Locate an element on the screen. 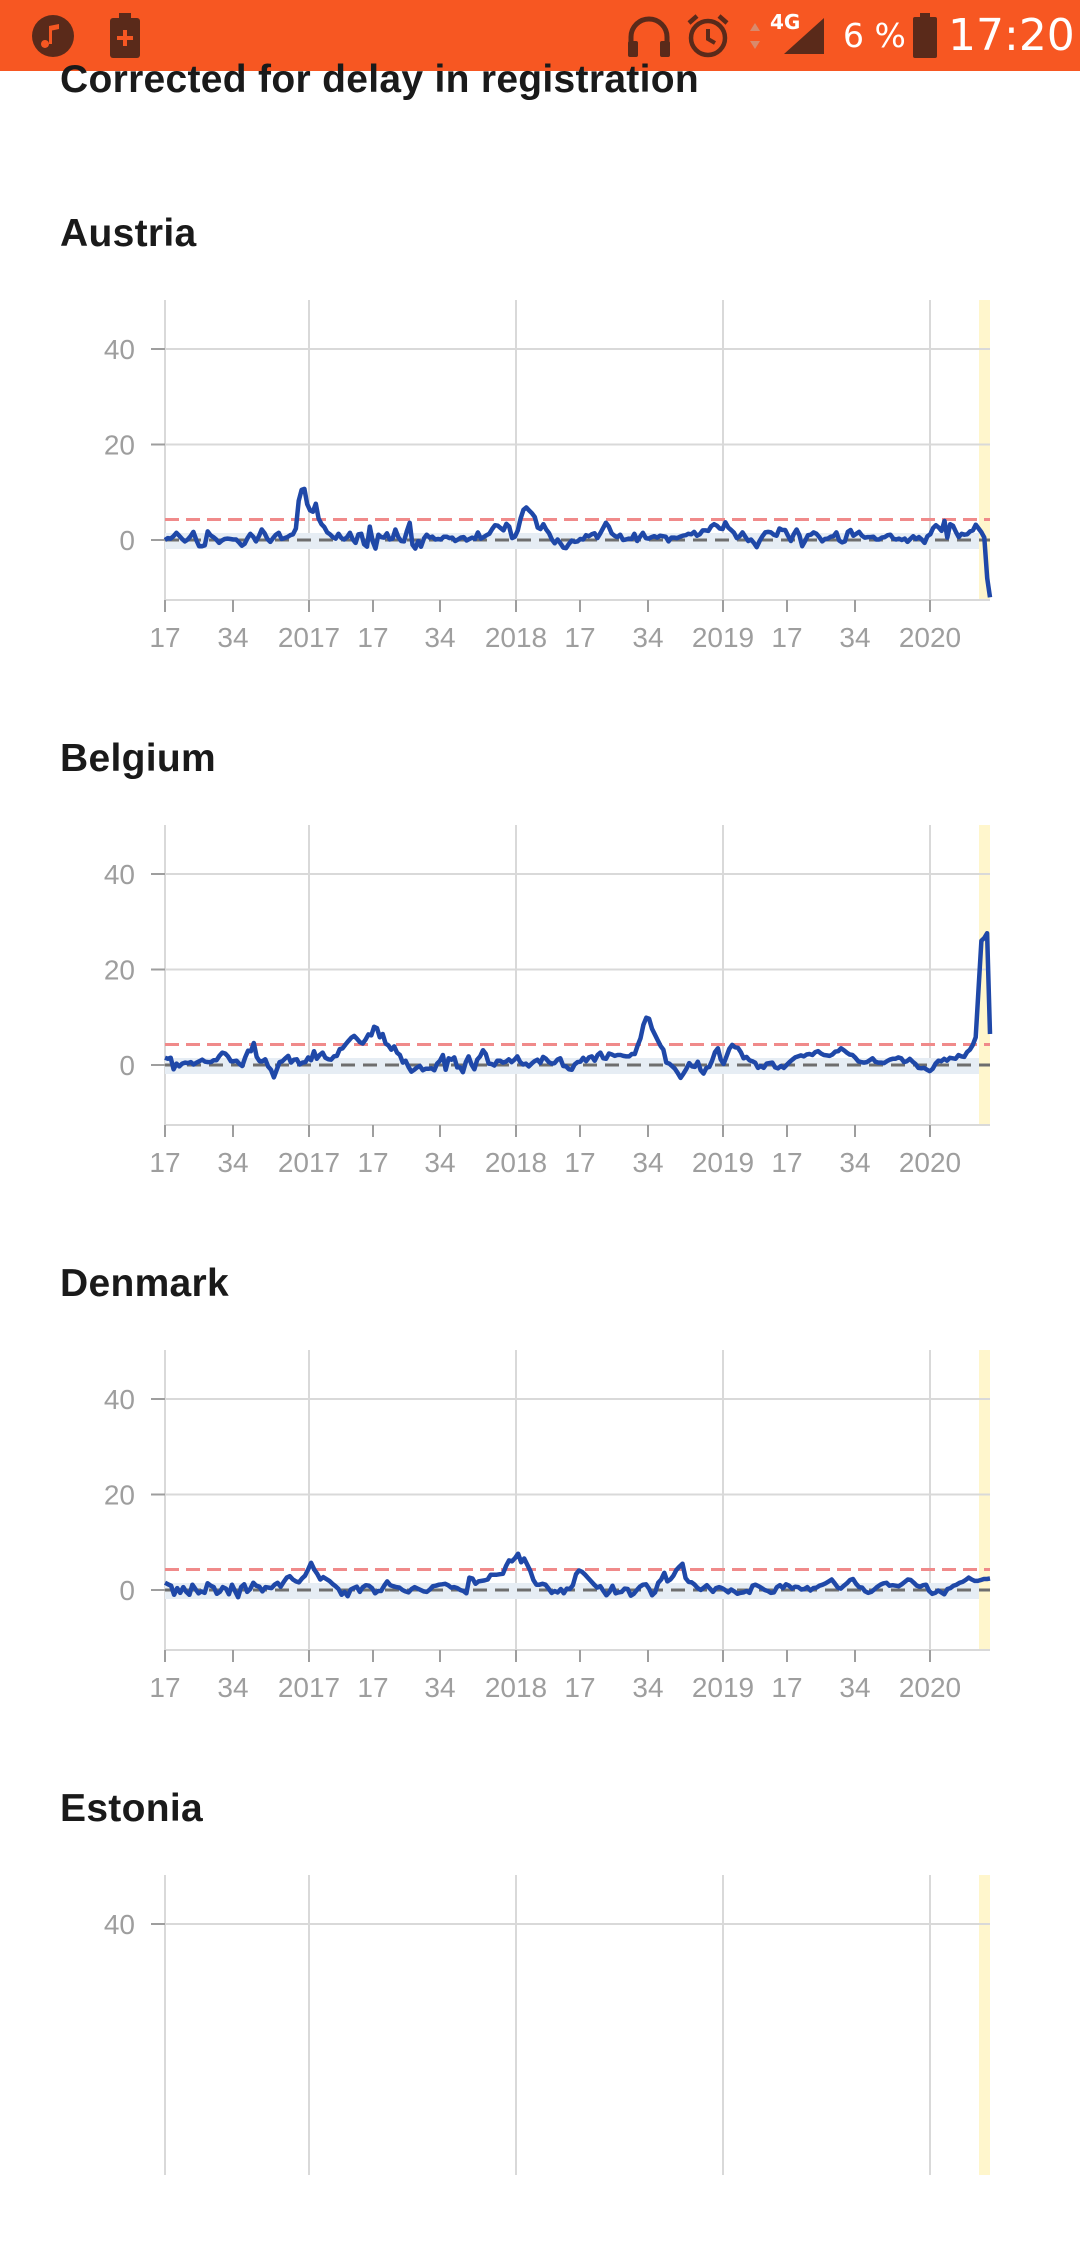  chart-denmark: 40 20 0 17 34 2017 17 34 2018 17 34 2019 17 34 2020 is located at coordinates (547, 1526).